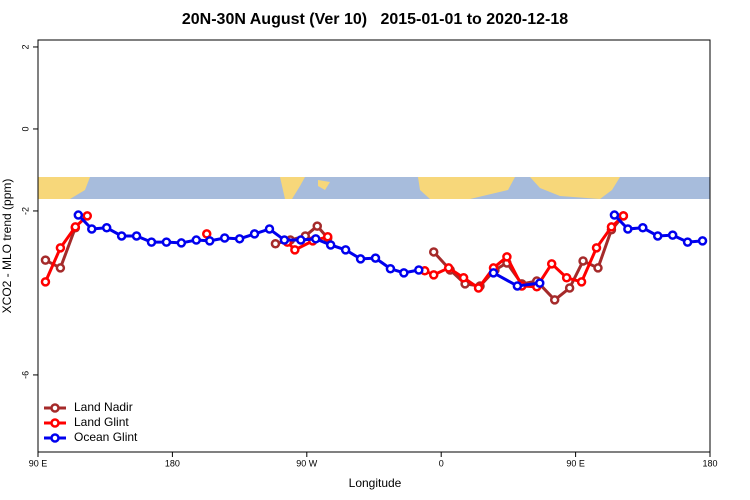 The height and width of the screenshot is (500, 750). What do you see at coordinates (441, 463) in the screenshot?
I see `x-tick-label: 0` at bounding box center [441, 463].